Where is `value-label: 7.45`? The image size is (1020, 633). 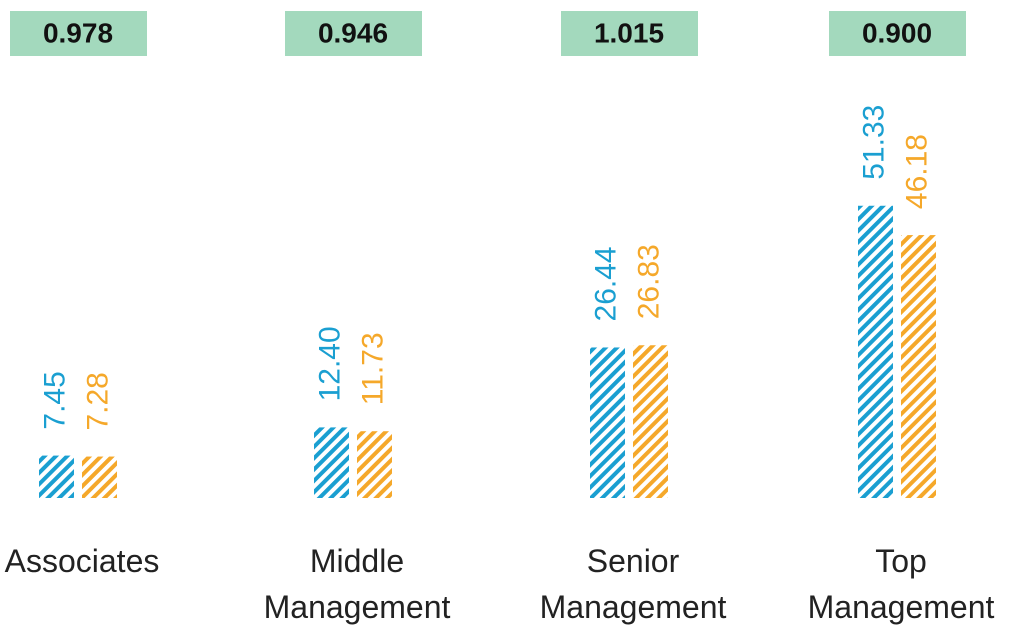 value-label: 7.45 is located at coordinates (54, 400).